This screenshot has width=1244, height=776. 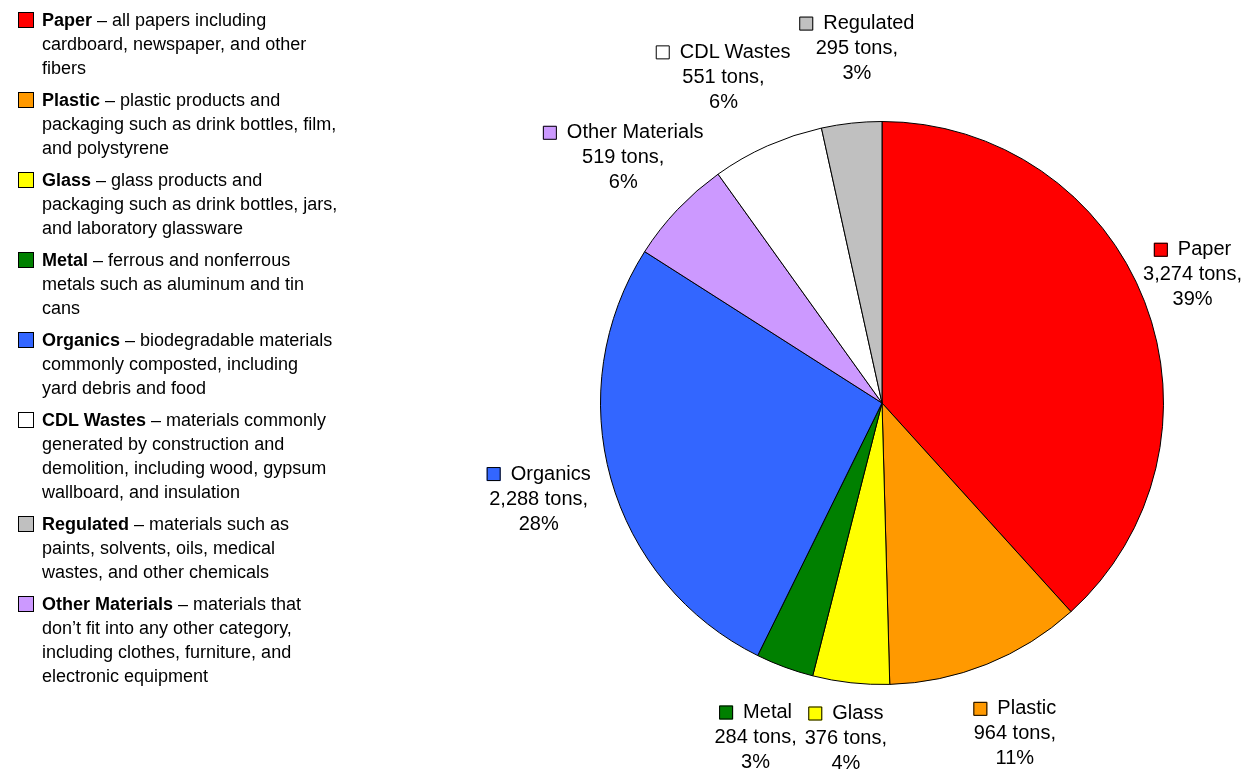 I want to click on legend-label: Paper, so click(x=1204, y=248).